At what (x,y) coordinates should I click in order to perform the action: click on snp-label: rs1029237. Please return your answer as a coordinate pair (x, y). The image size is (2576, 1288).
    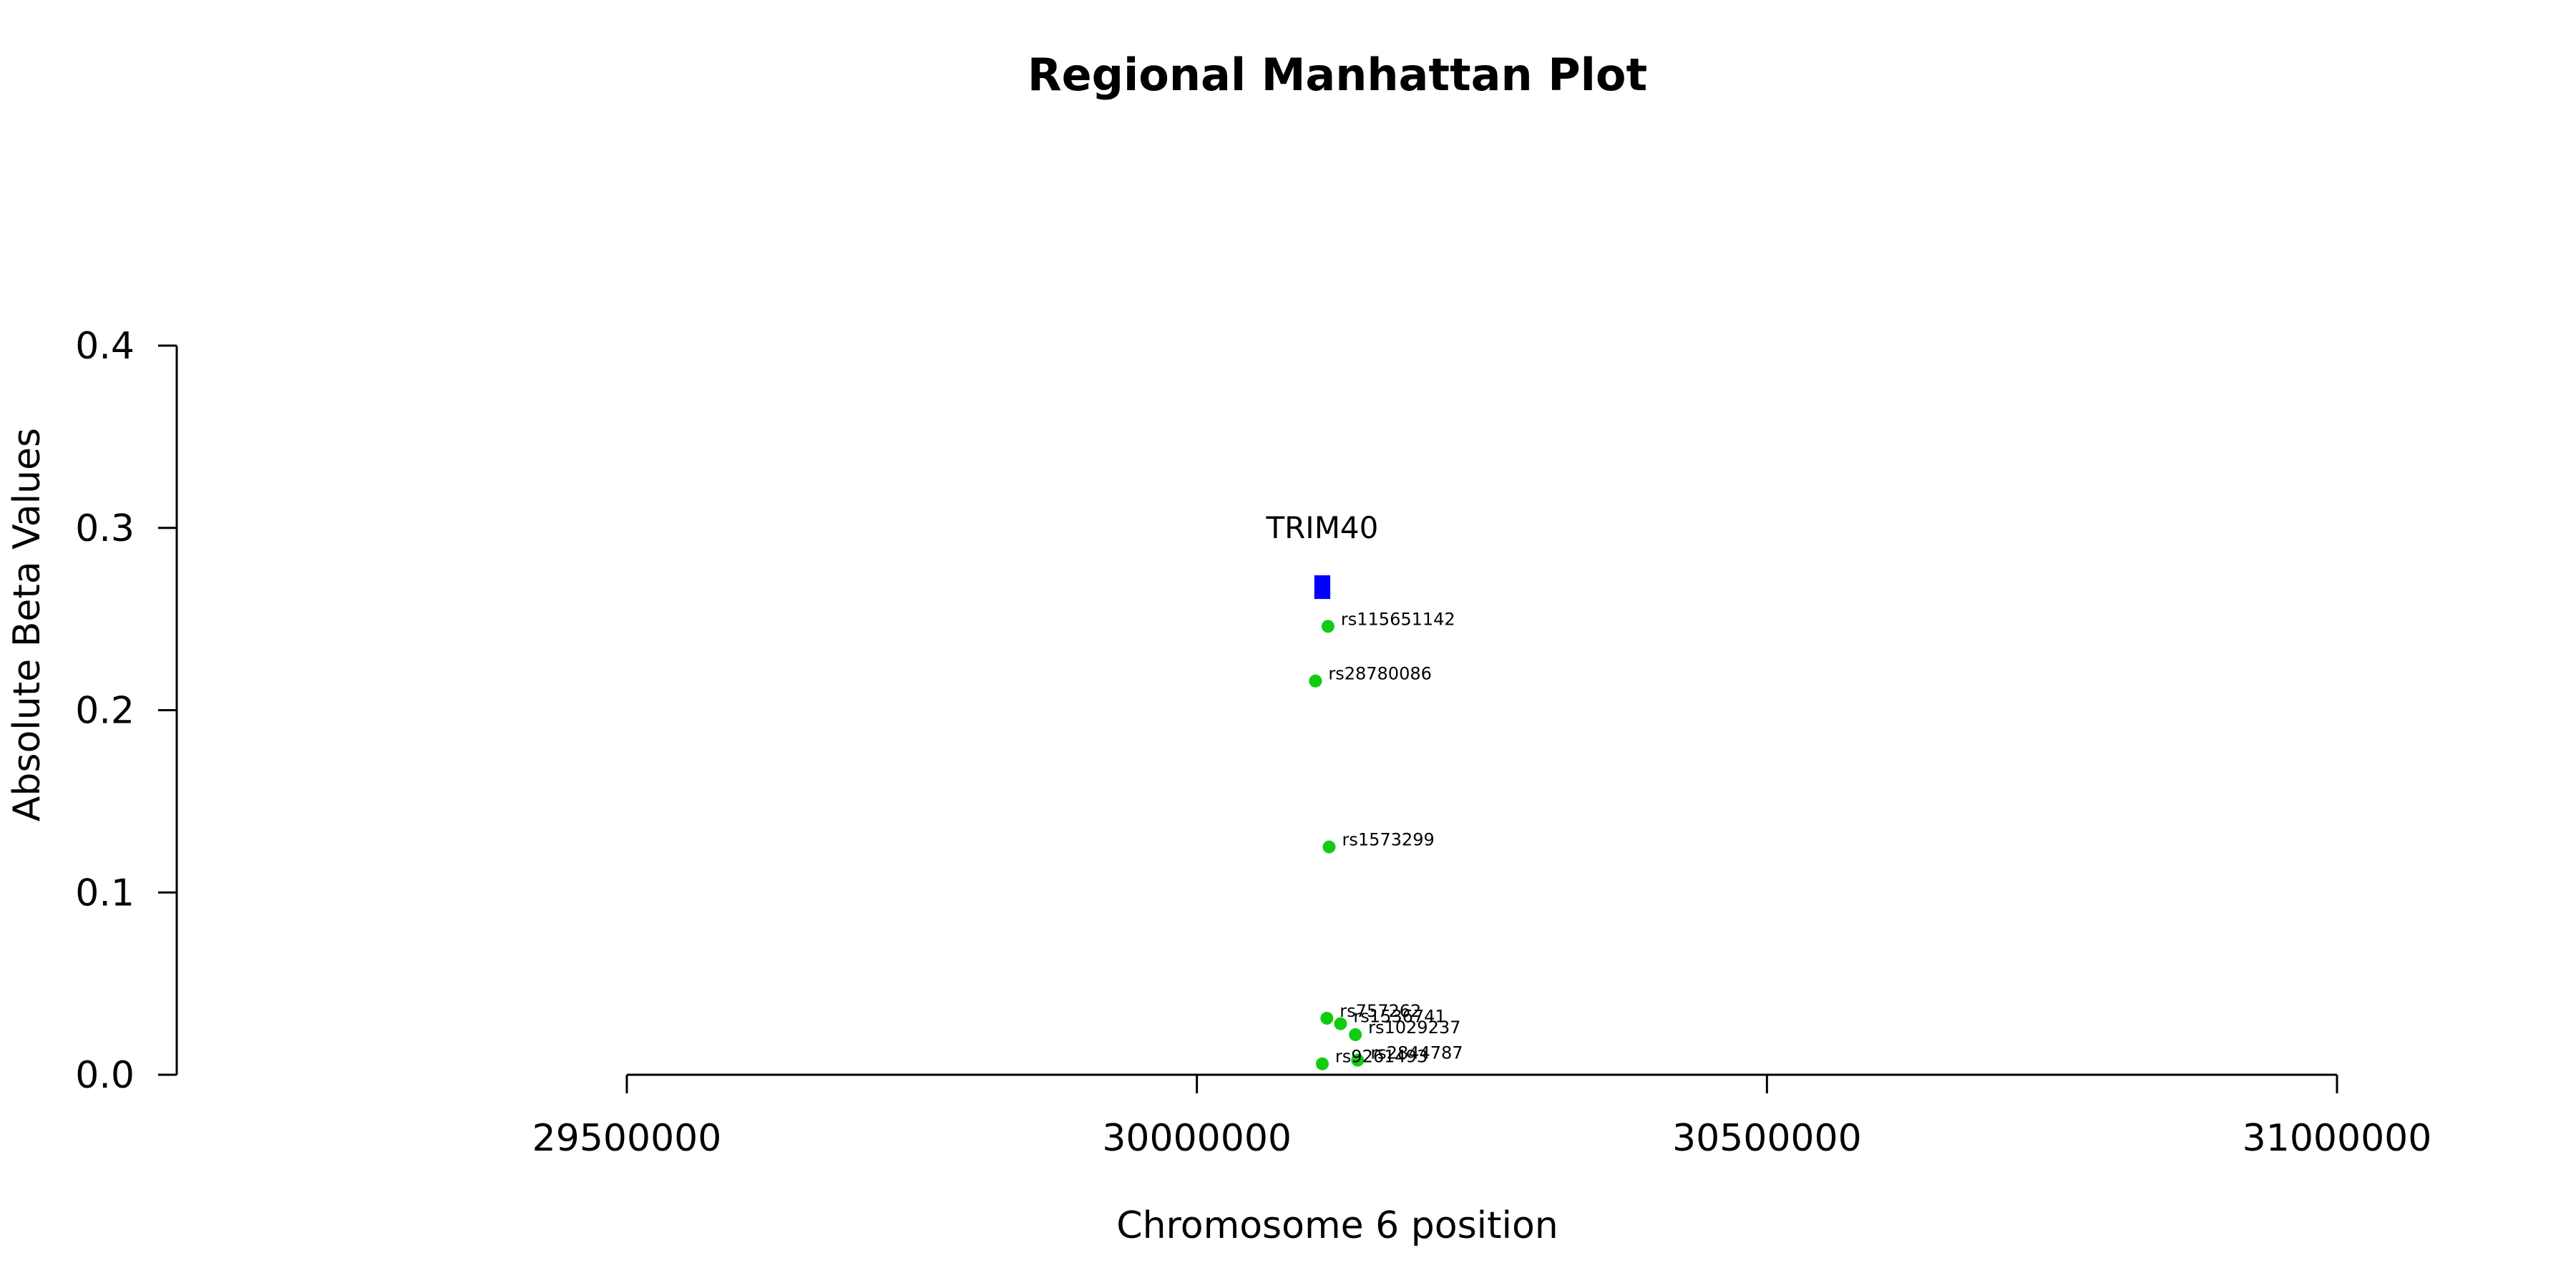
    Looking at the image, I should click on (1414, 1028).